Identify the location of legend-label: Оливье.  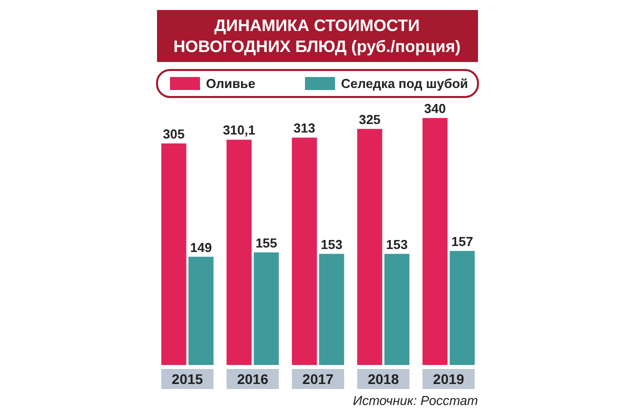
(231, 83).